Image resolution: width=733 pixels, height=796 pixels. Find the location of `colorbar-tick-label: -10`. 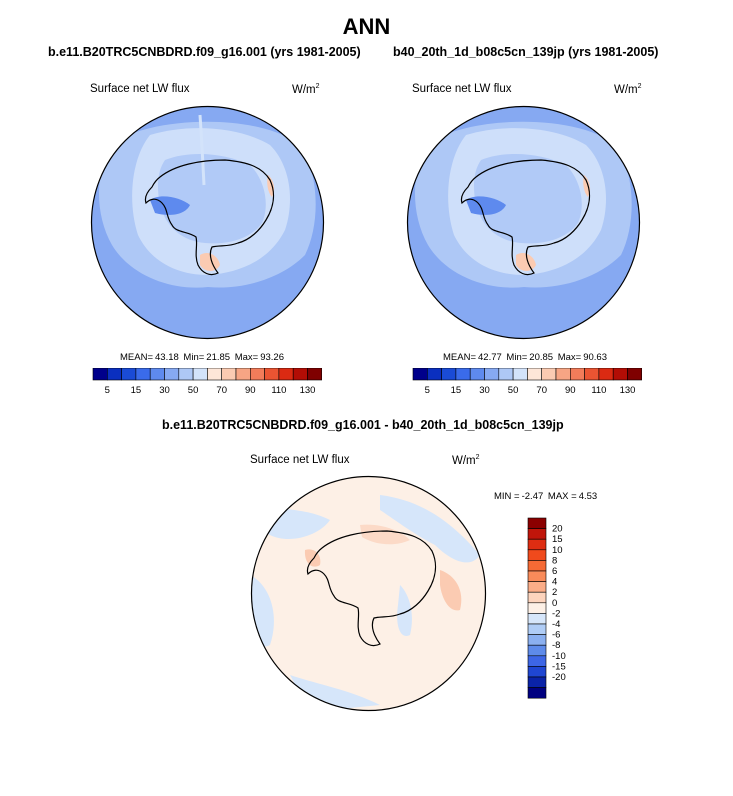

colorbar-tick-label: -10 is located at coordinates (559, 656).